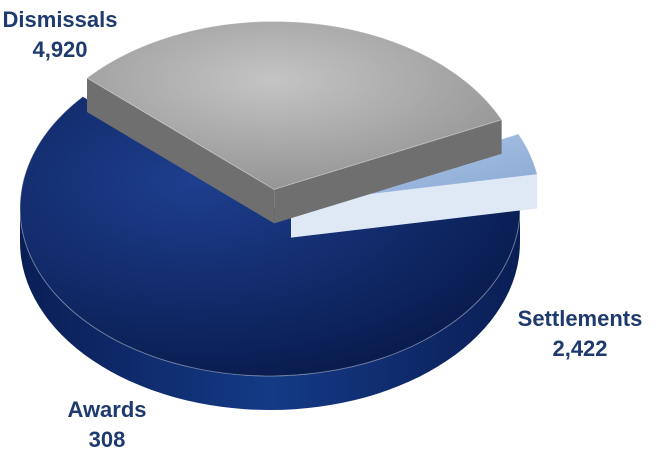 Image resolution: width=666 pixels, height=455 pixels. What do you see at coordinates (107, 439) in the screenshot?
I see `slice-value-awards: 308` at bounding box center [107, 439].